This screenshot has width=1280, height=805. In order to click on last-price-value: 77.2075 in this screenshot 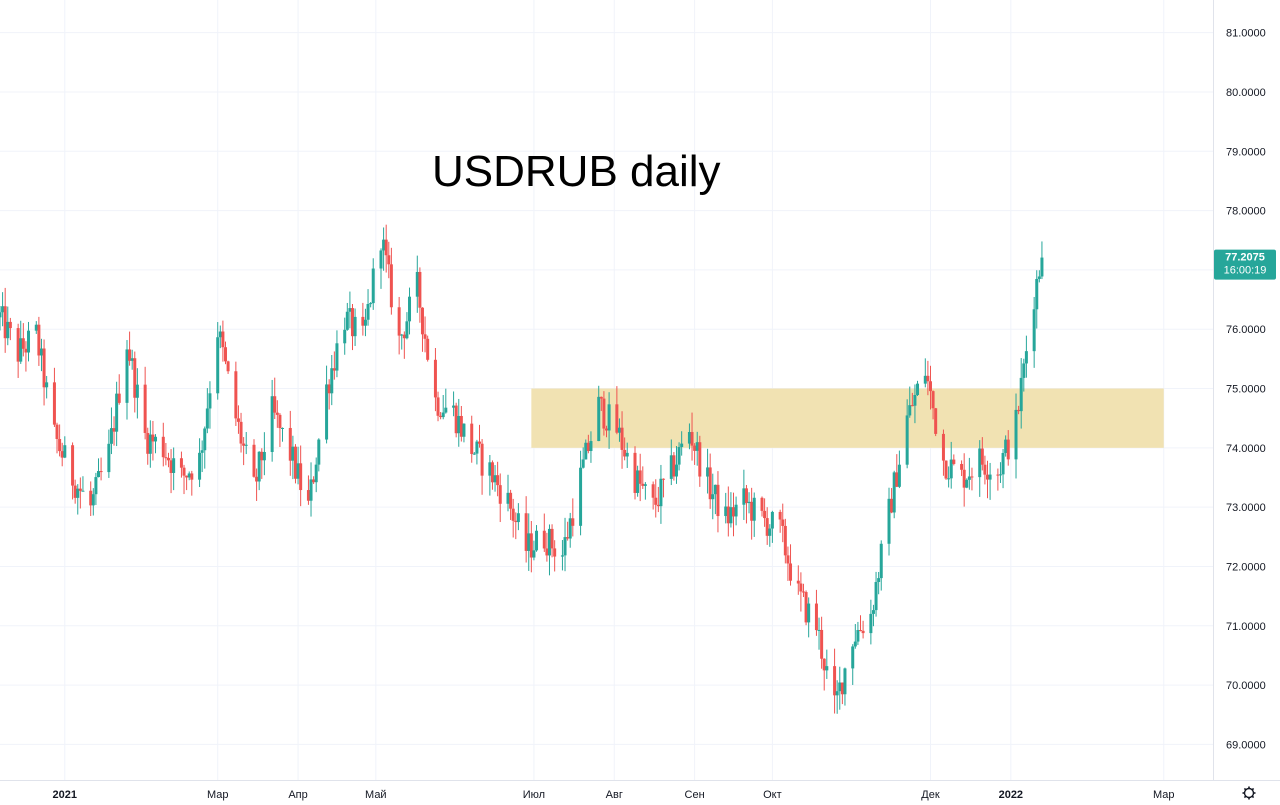, I will do `click(1245, 258)`.